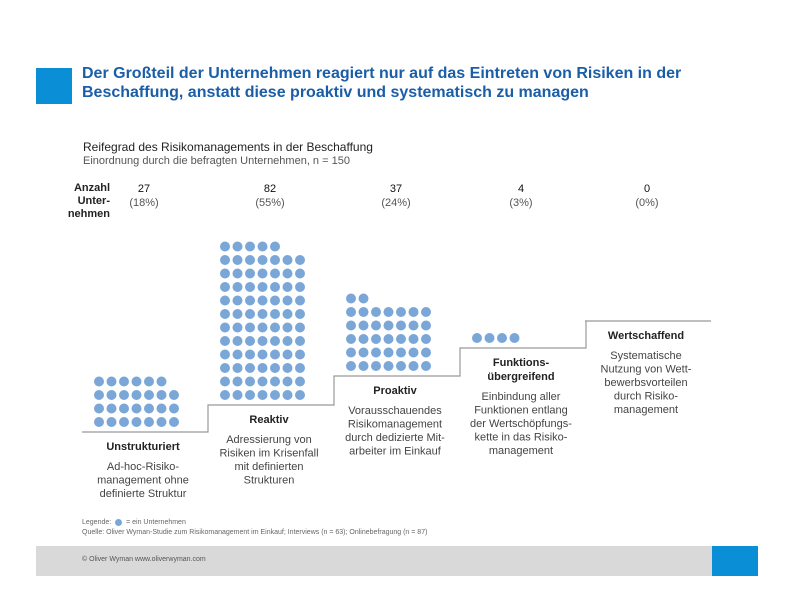 The image size is (792, 612). I want to click on footer-bar, so click(397, 561).